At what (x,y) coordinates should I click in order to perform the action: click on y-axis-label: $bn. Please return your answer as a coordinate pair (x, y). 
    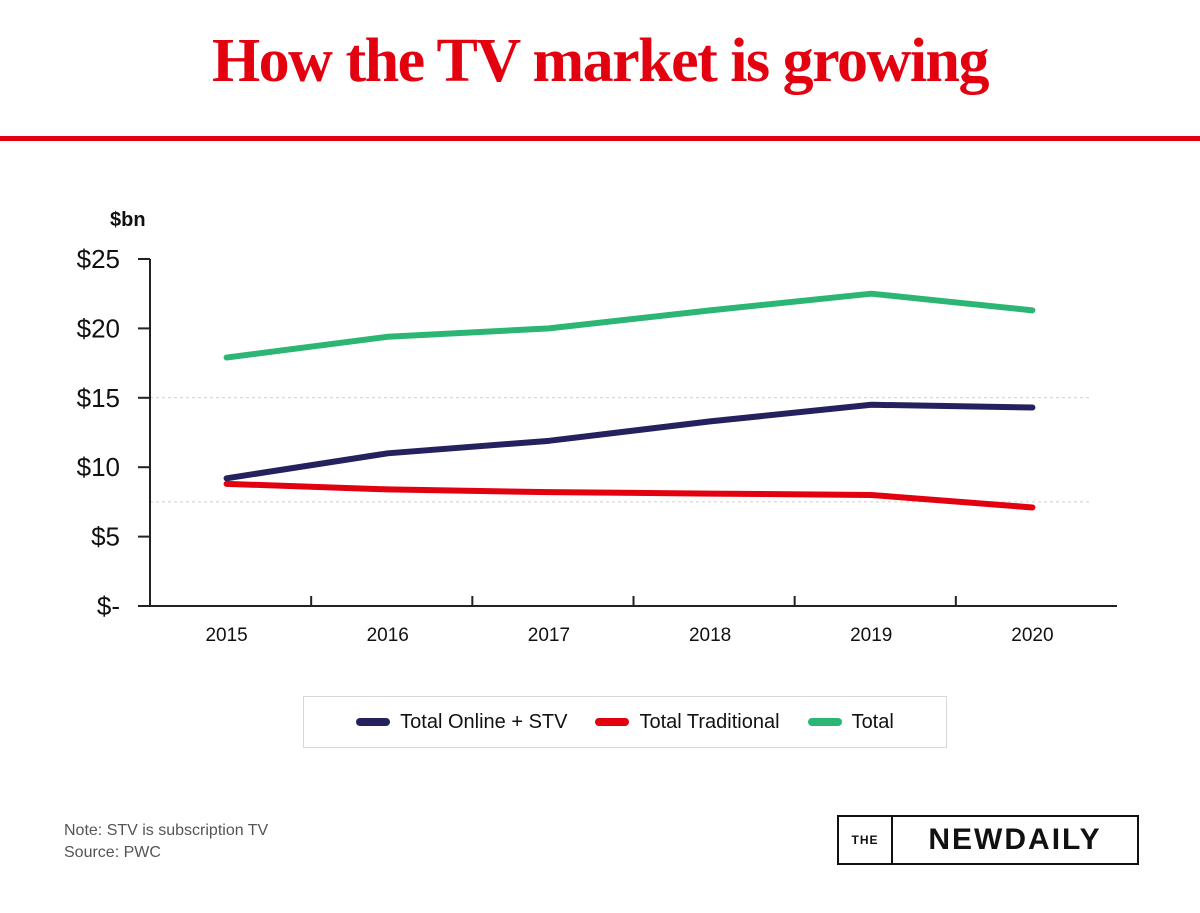
    Looking at the image, I should click on (128, 220).